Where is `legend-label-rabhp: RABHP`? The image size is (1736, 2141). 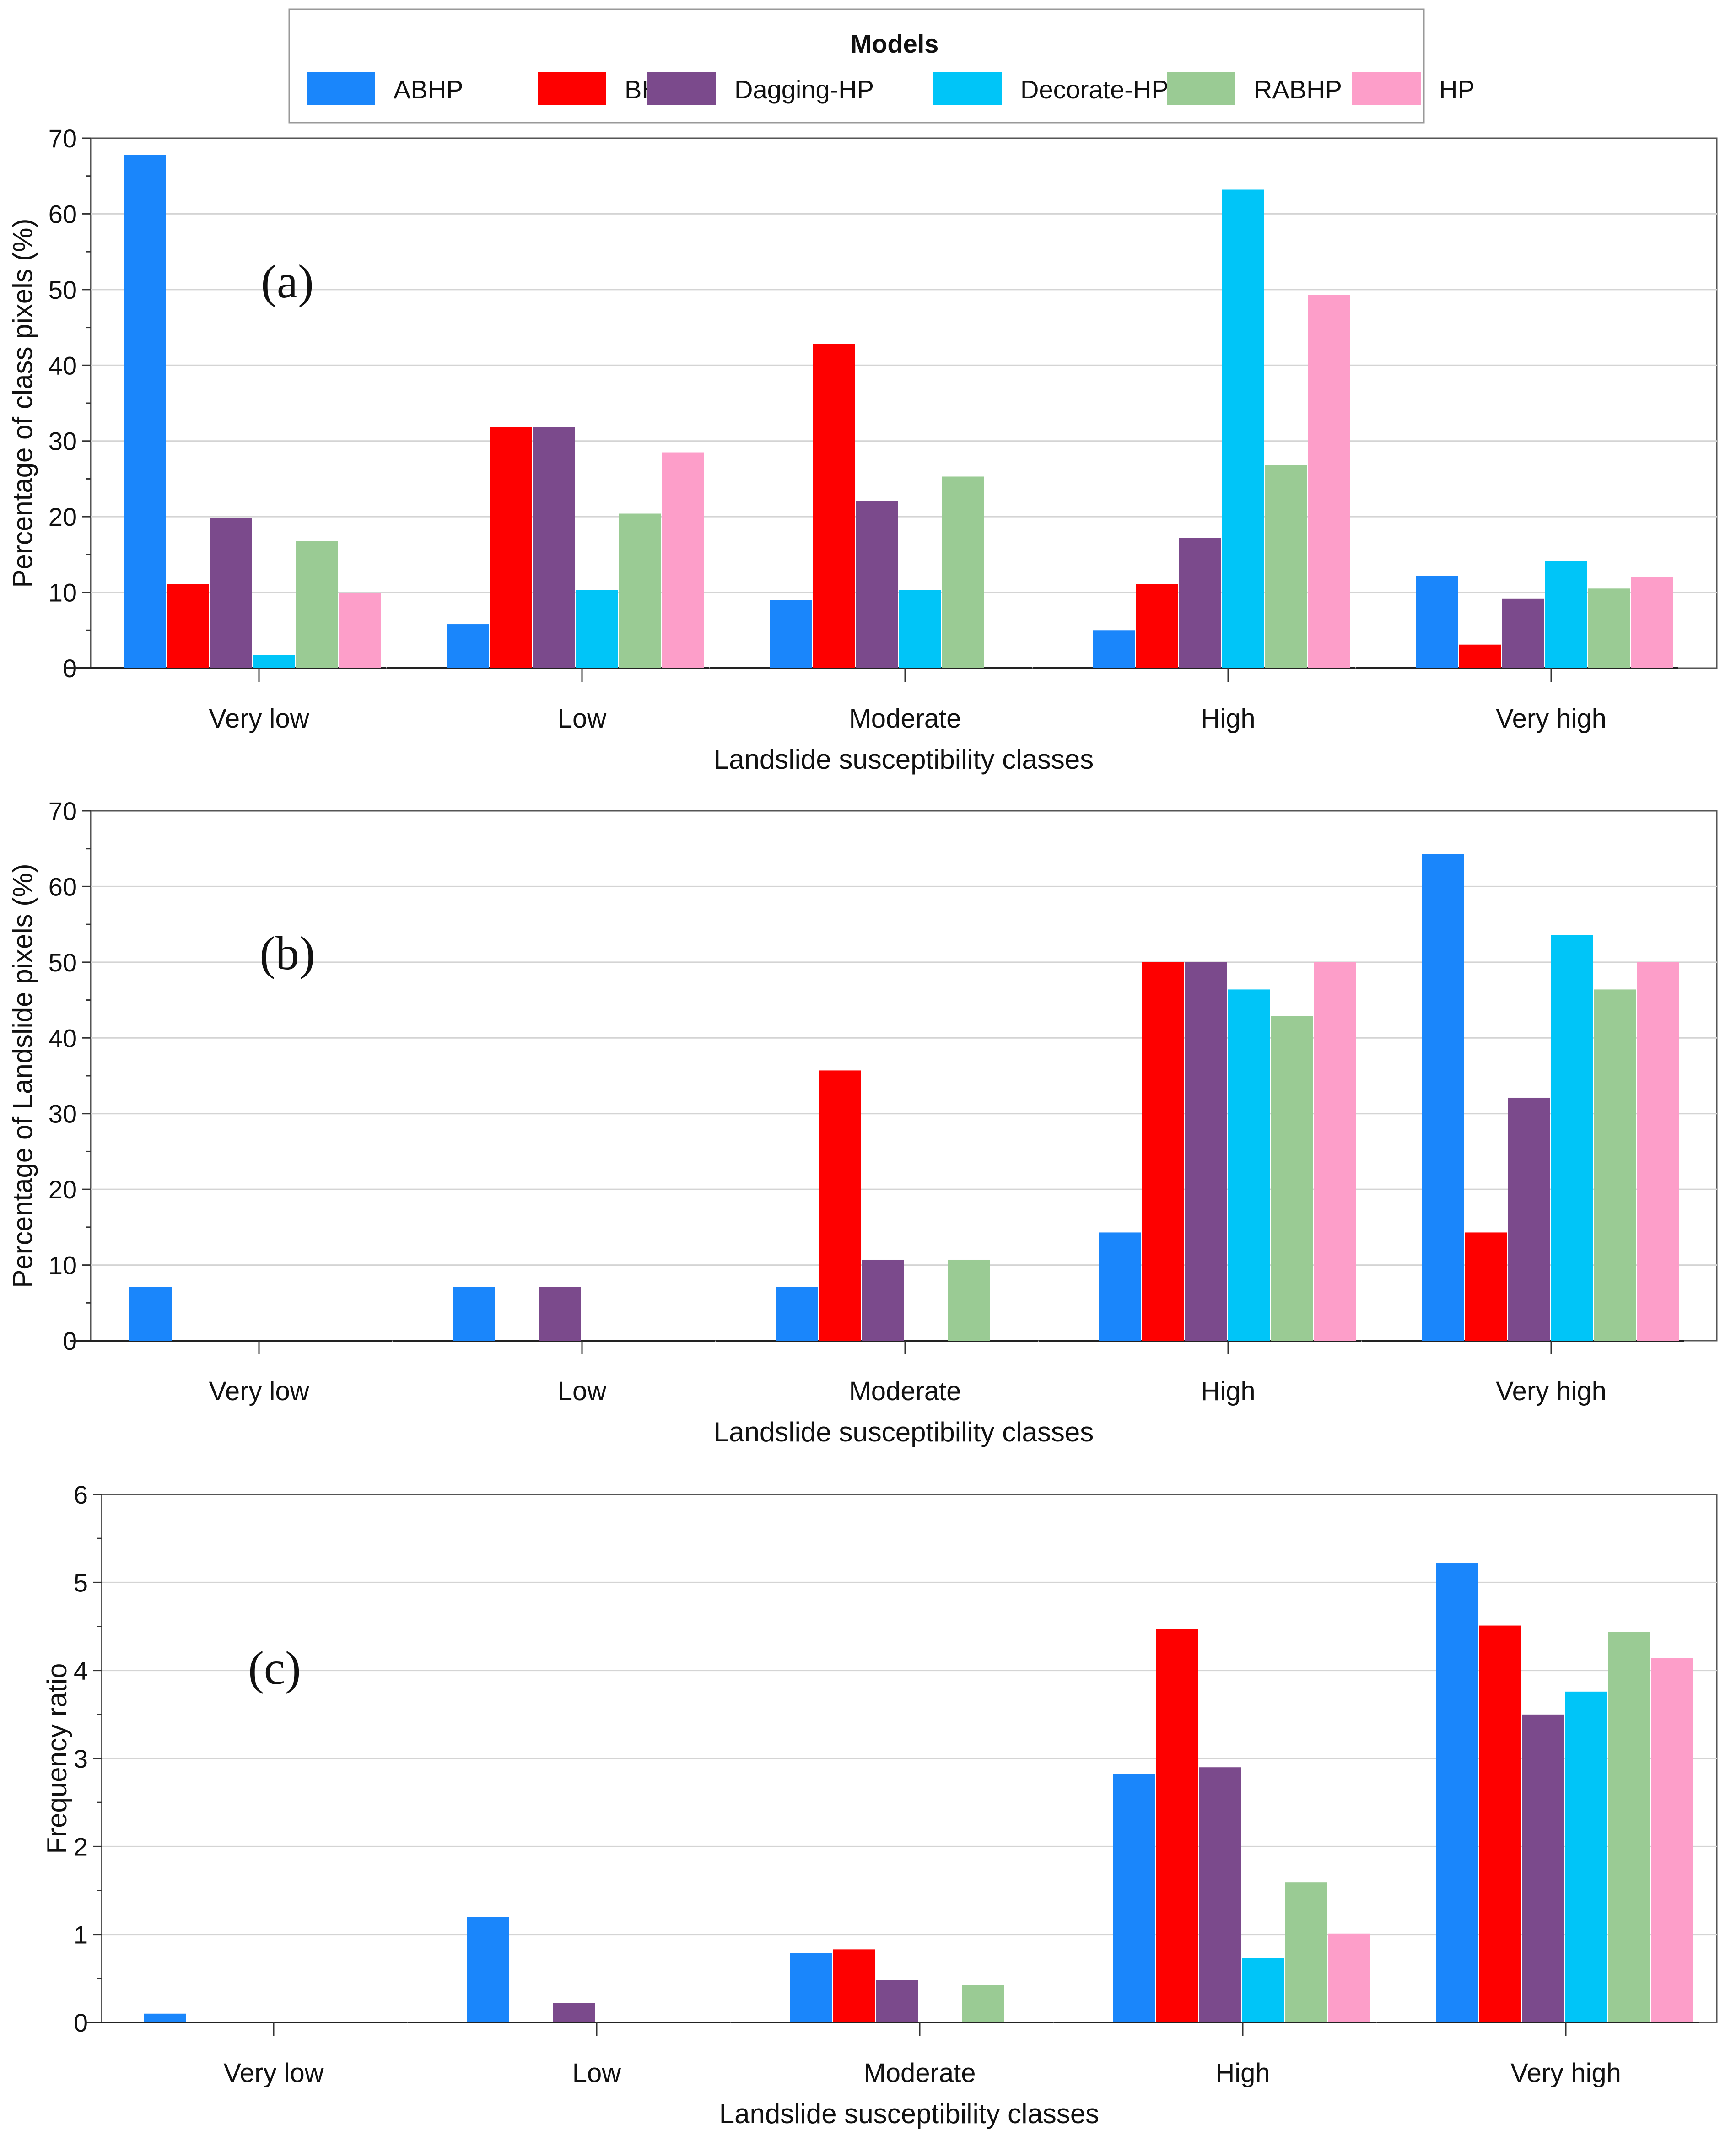 legend-label-rabhp: RABHP is located at coordinates (1298, 89).